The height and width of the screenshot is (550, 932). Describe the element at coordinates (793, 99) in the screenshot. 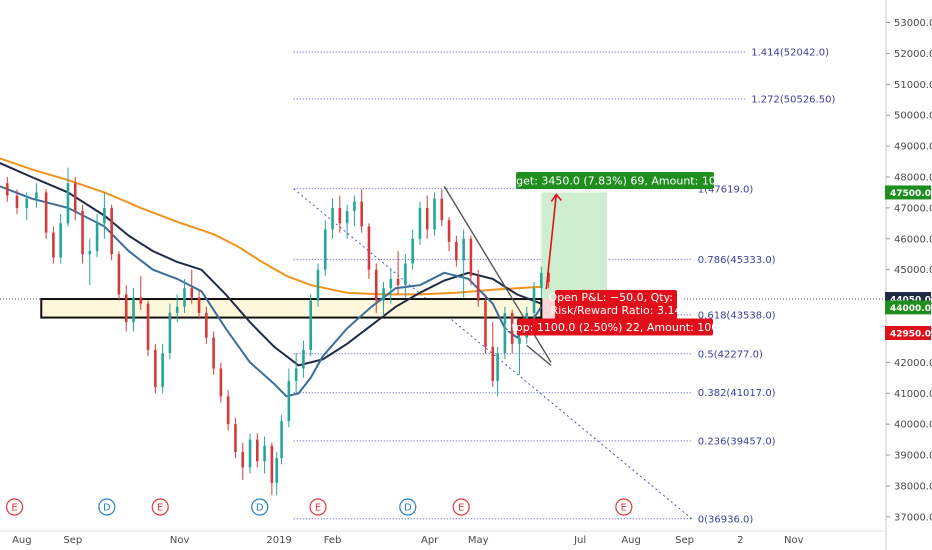

I see `fib-level-label: 1.272(50526.50)` at that location.